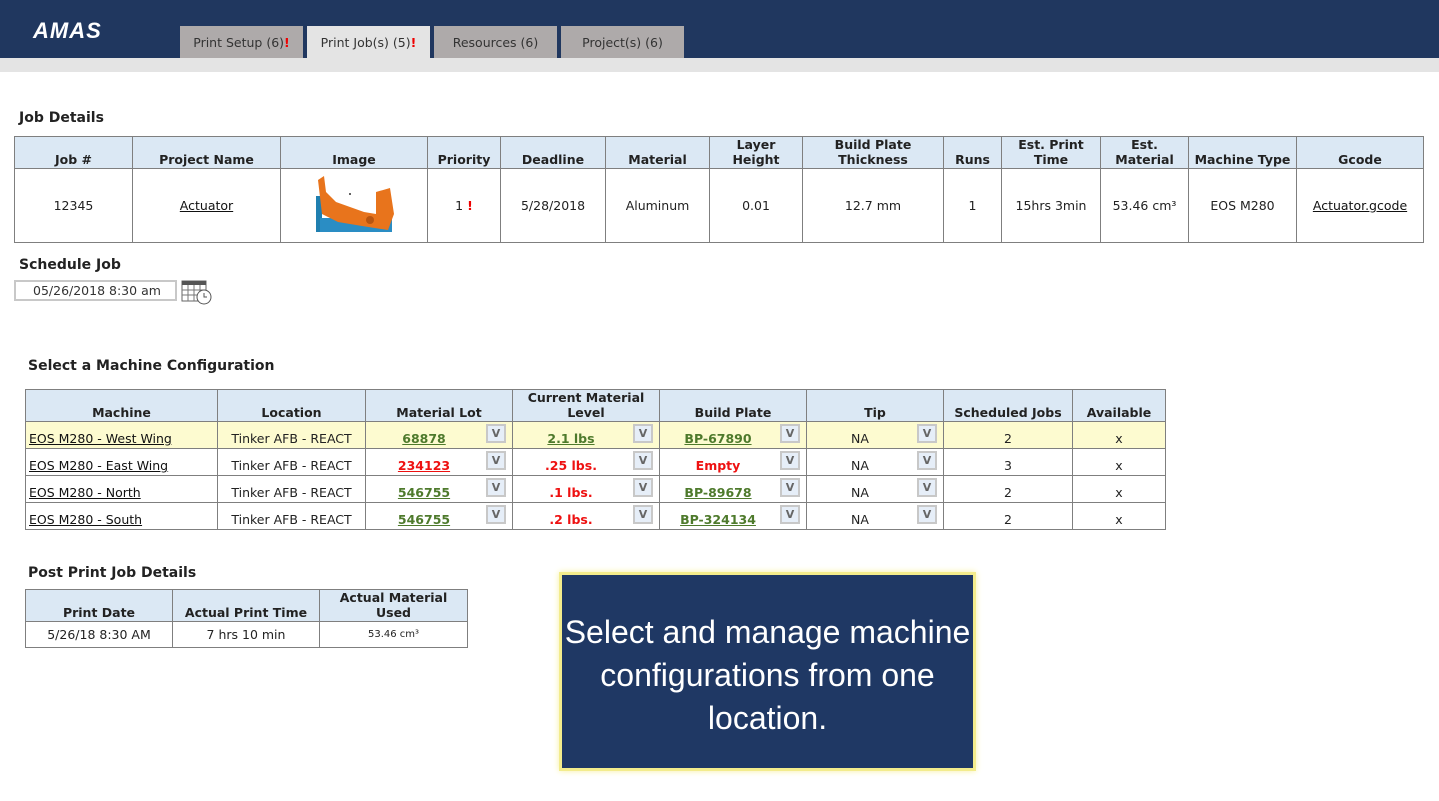  I want to click on machine-link: EOS M280 - West Wing, so click(100, 438).